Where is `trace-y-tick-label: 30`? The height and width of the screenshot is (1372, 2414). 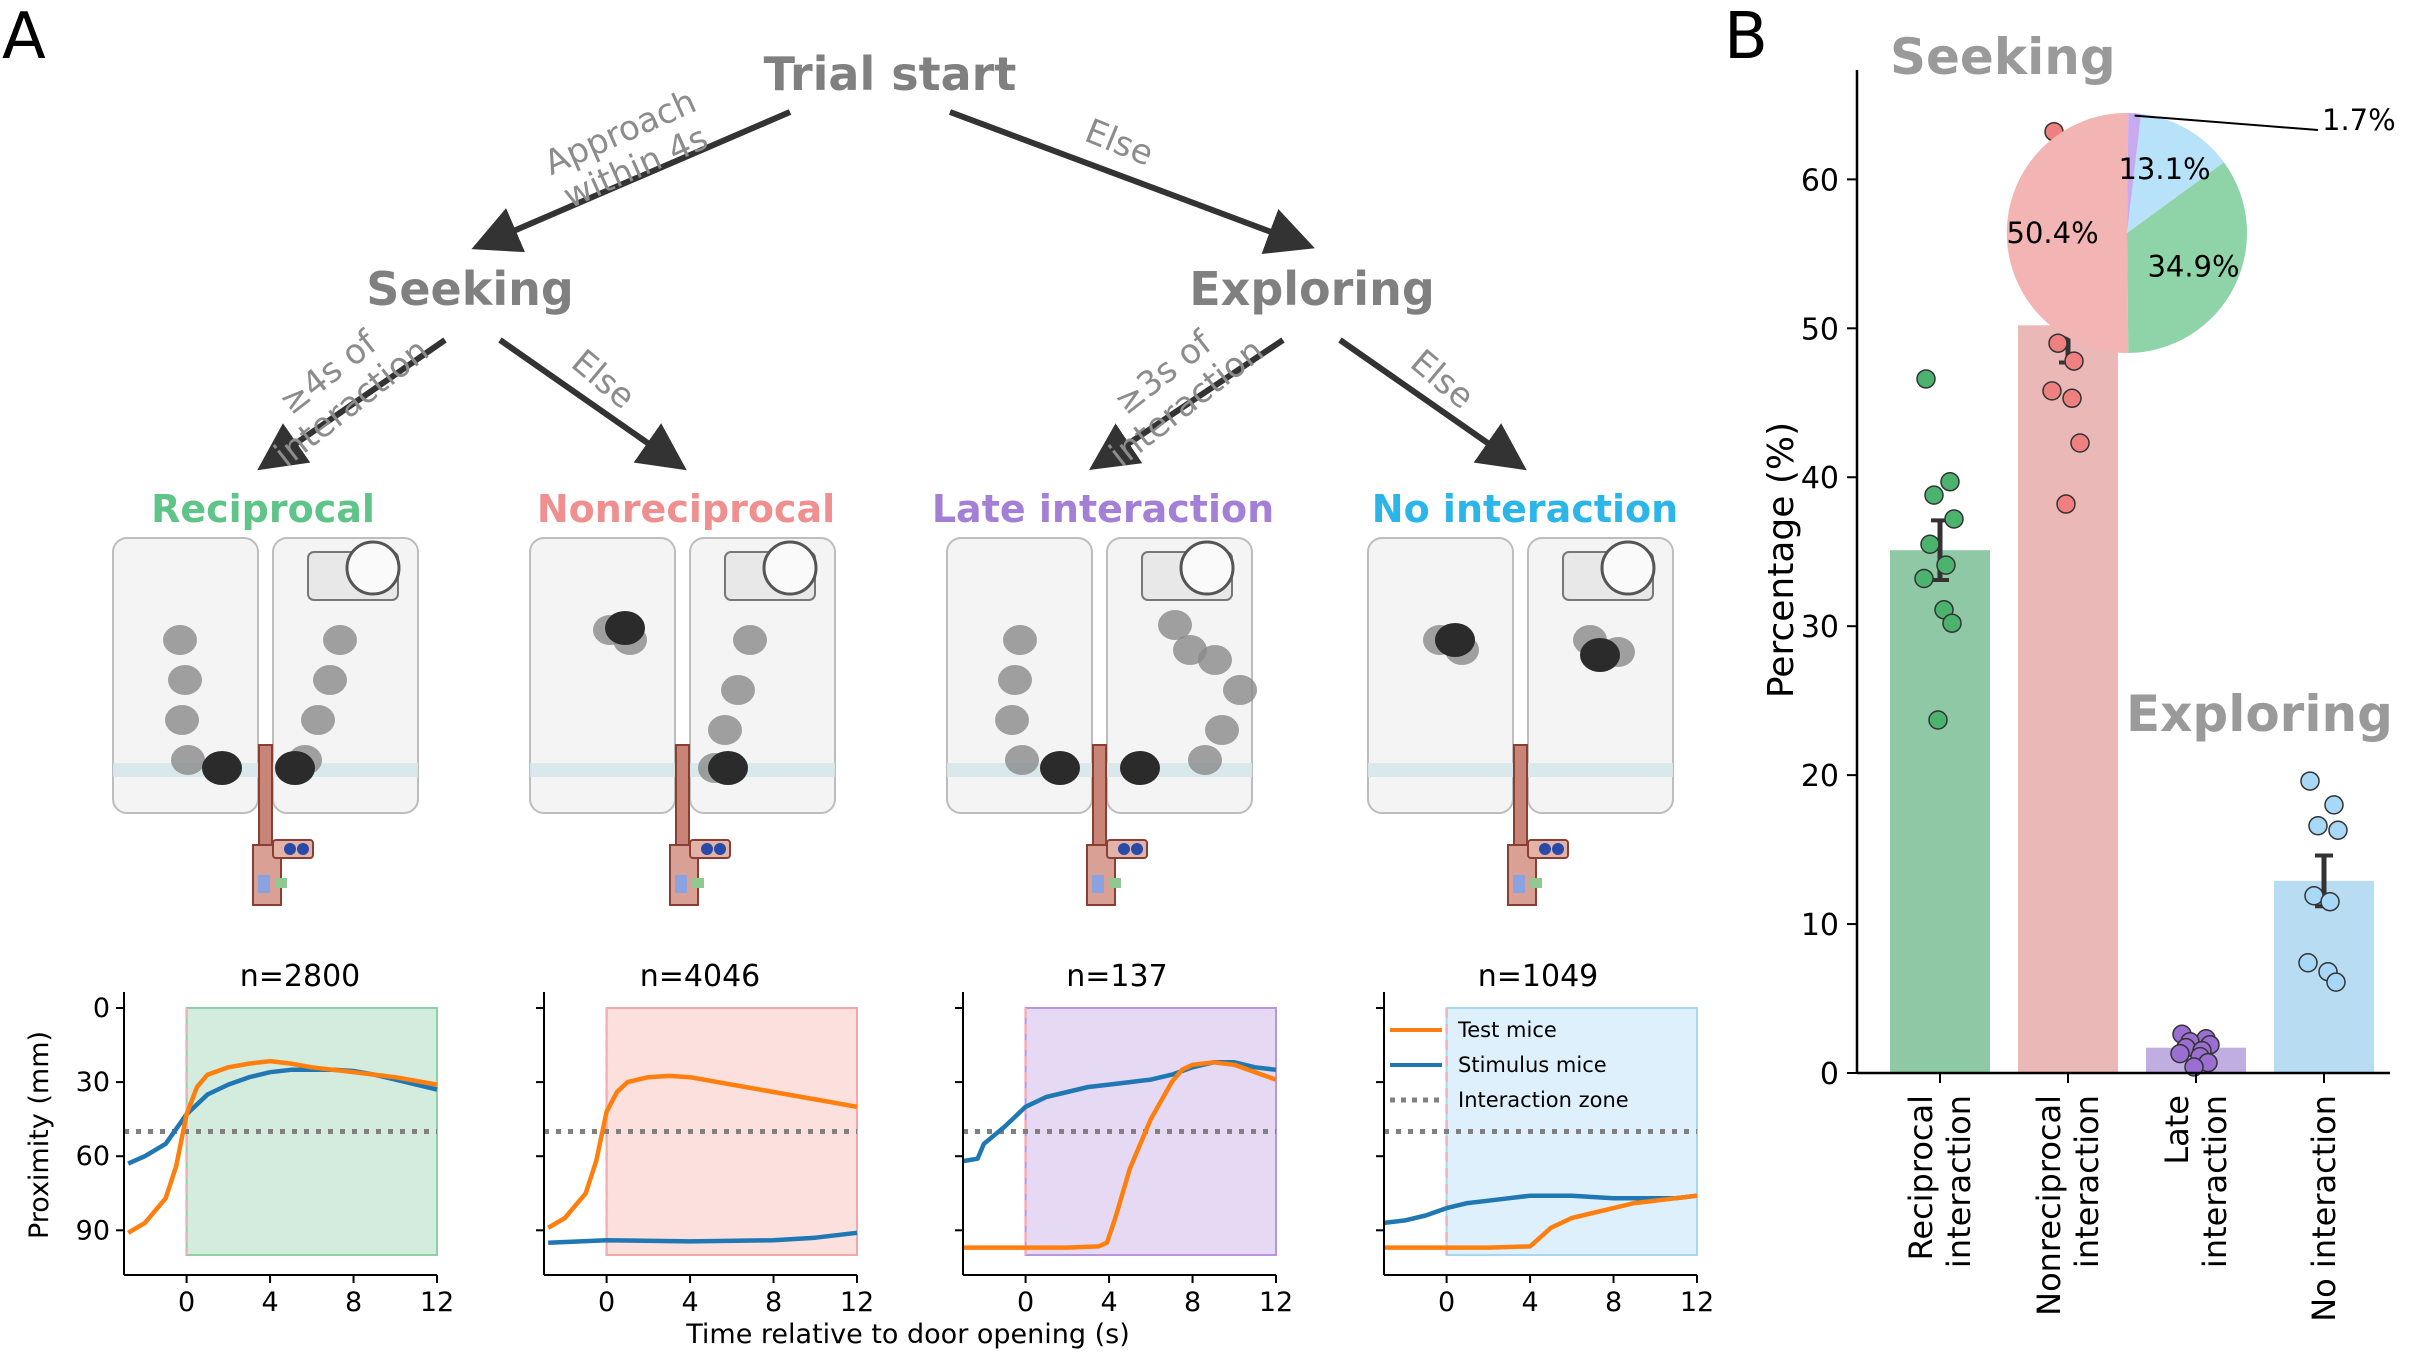
trace-y-tick-label: 30 is located at coordinates (93, 1082).